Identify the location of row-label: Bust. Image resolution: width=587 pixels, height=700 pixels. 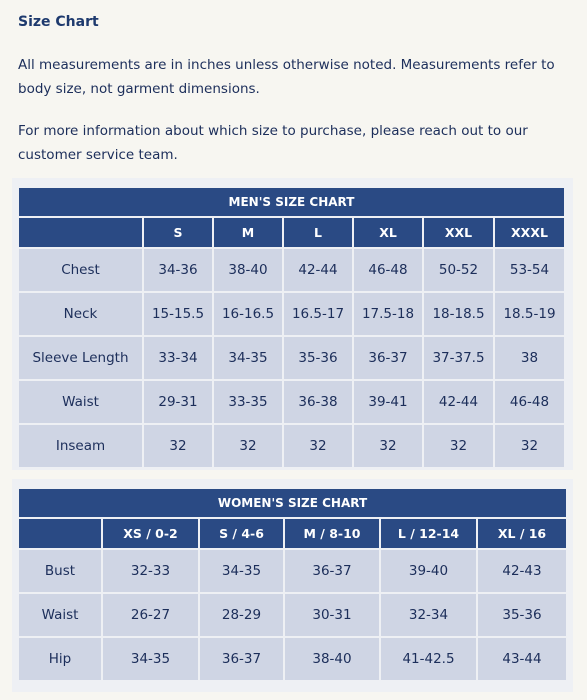
(60, 571).